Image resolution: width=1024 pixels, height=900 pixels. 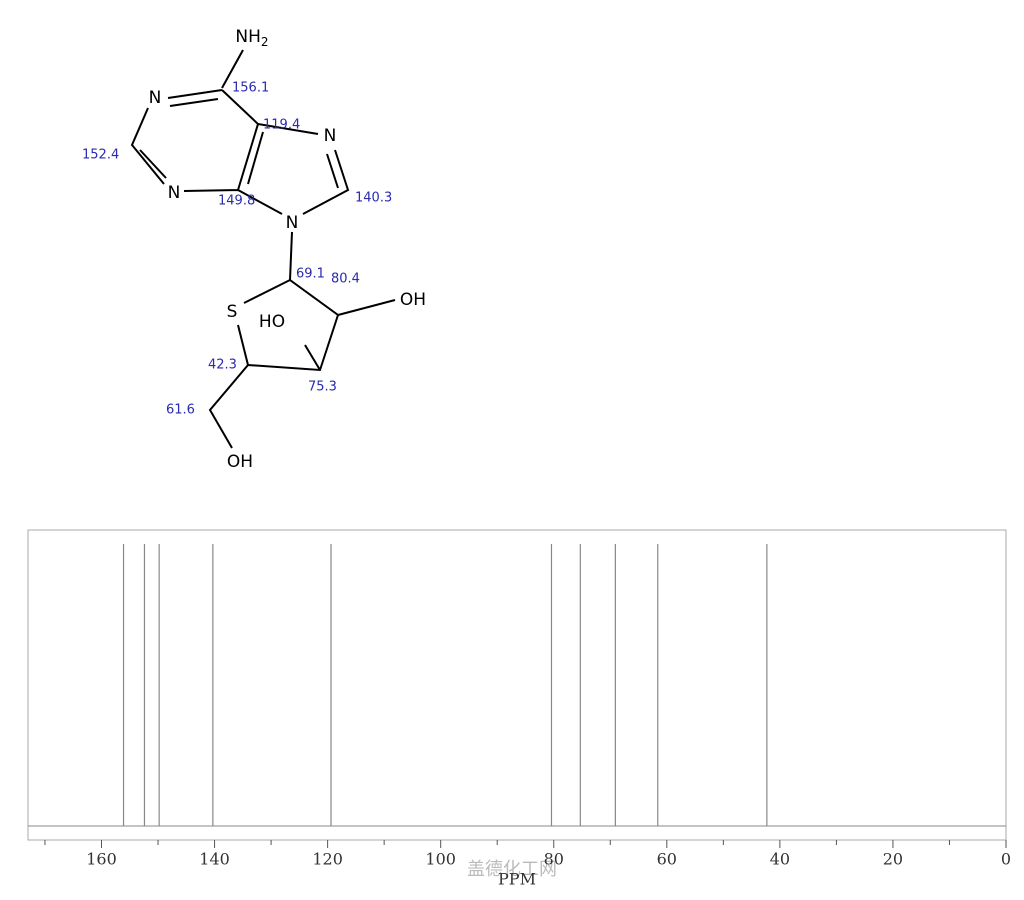 I want to click on shift-label: 140.3, so click(x=373, y=198).